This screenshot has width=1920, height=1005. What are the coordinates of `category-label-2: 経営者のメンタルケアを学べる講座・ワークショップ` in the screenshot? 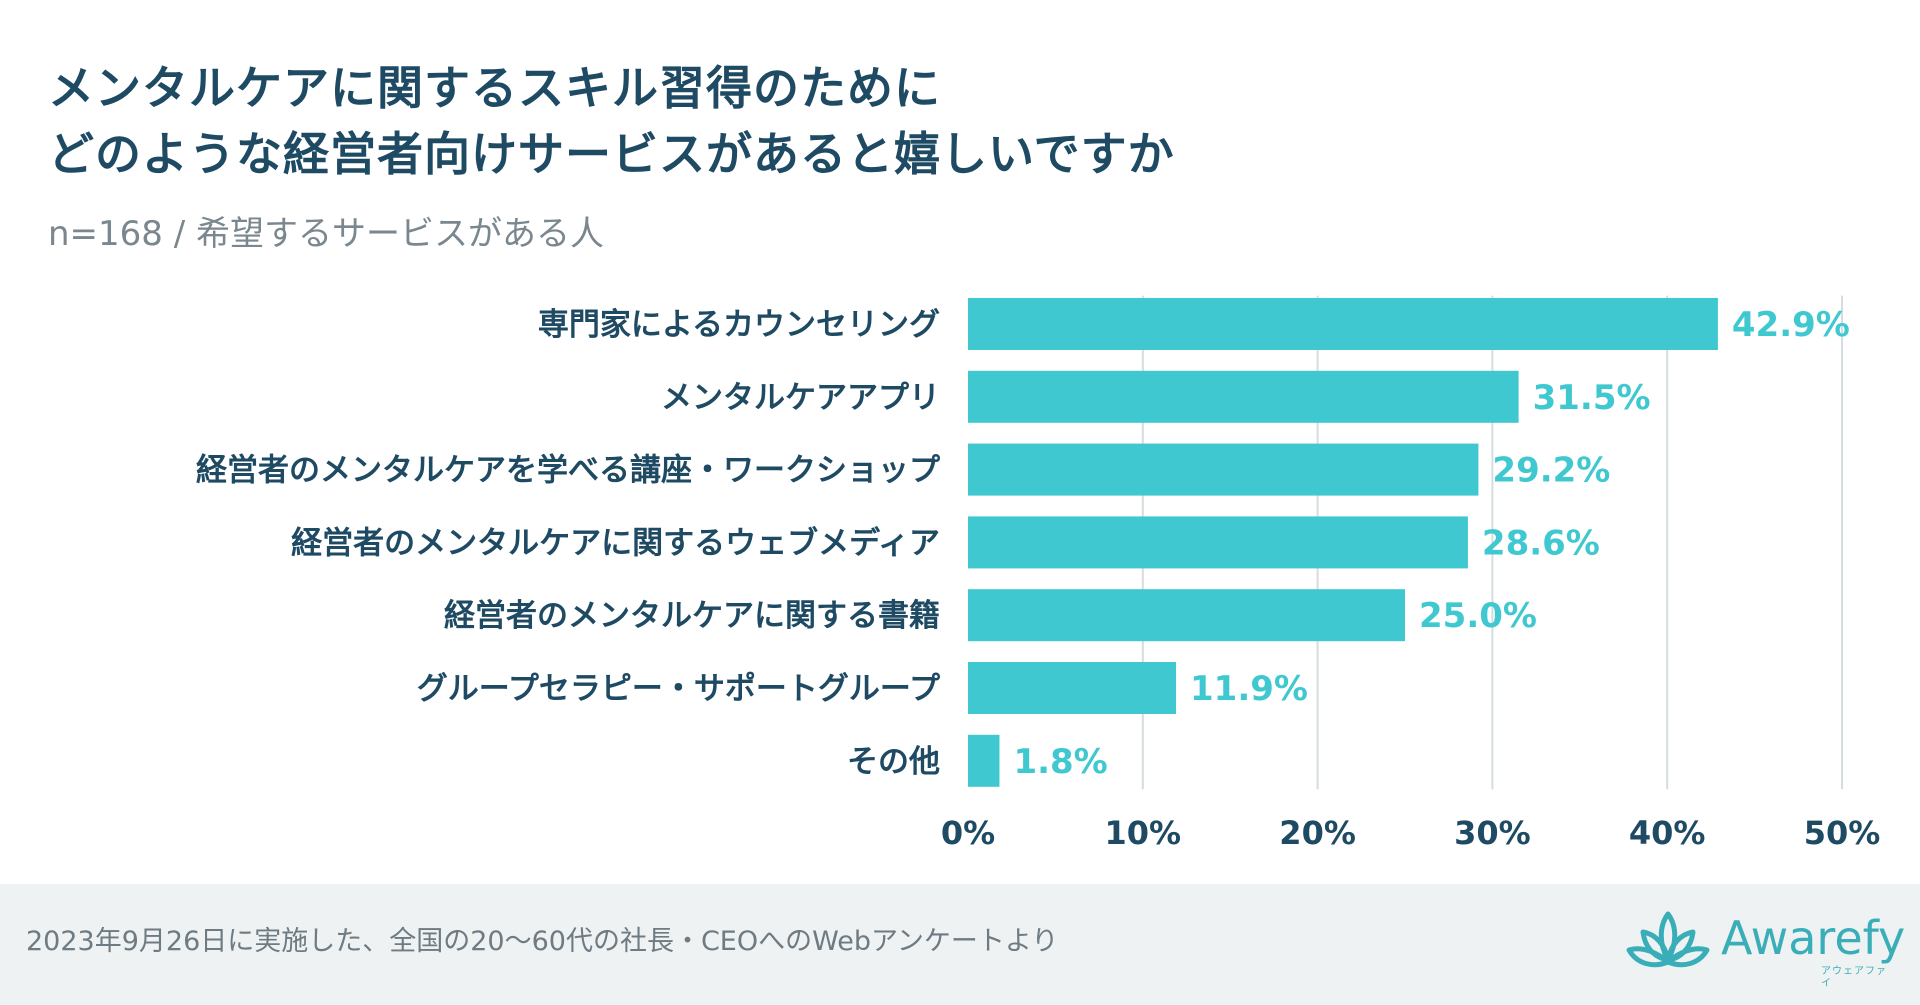 It's located at (568, 471).